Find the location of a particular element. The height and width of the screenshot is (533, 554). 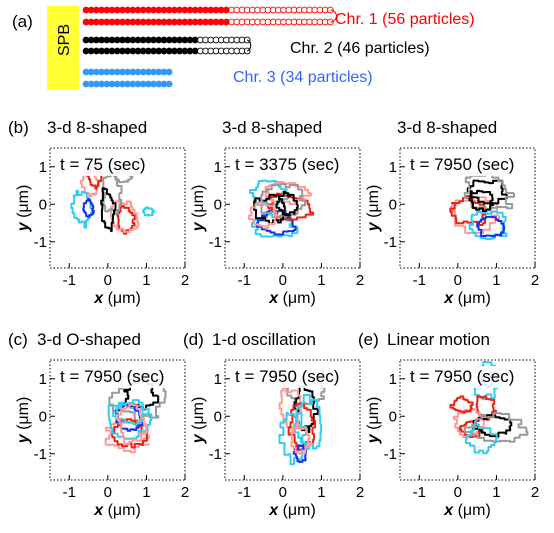

panel-title: Linear motion is located at coordinates (438, 339).